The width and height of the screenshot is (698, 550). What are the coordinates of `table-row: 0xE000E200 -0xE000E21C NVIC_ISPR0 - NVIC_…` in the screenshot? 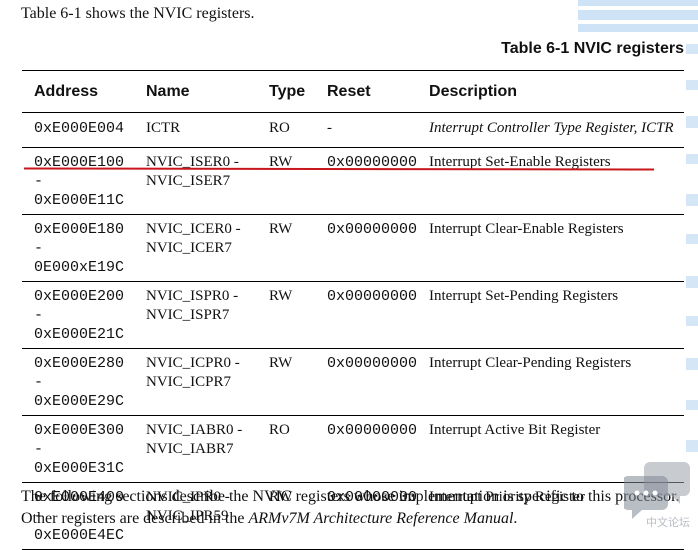 It's located at (353, 315).